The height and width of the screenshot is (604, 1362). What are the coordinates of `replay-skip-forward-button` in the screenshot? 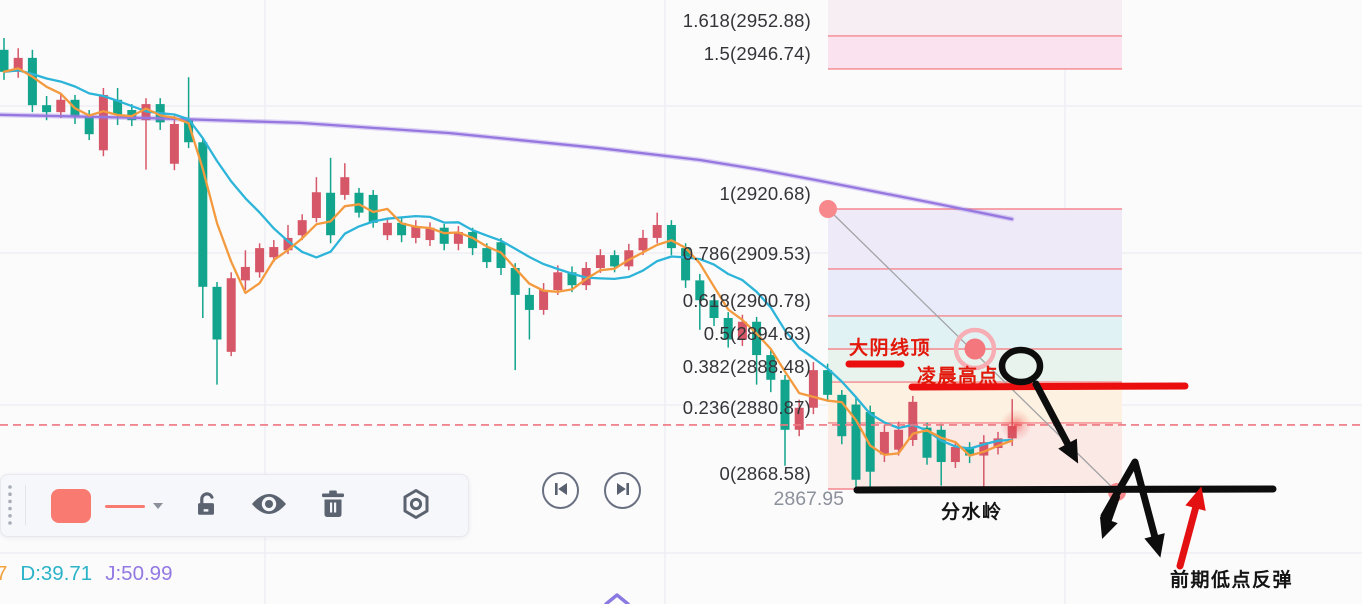 It's located at (622, 490).